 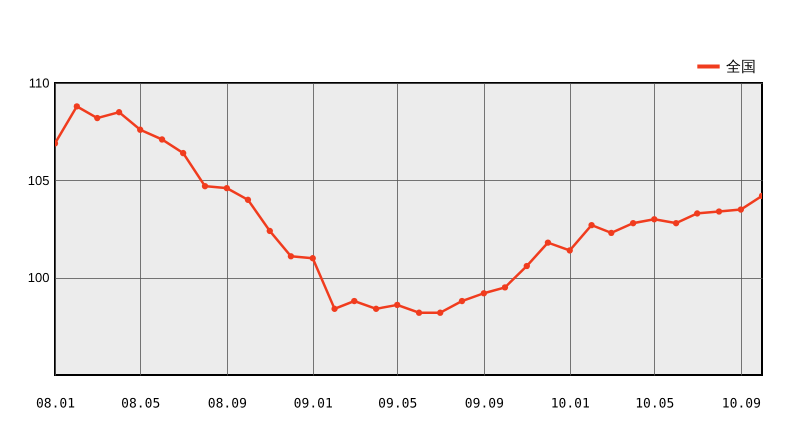 I want to click on x-tick-label: 09.05, so click(x=398, y=404).